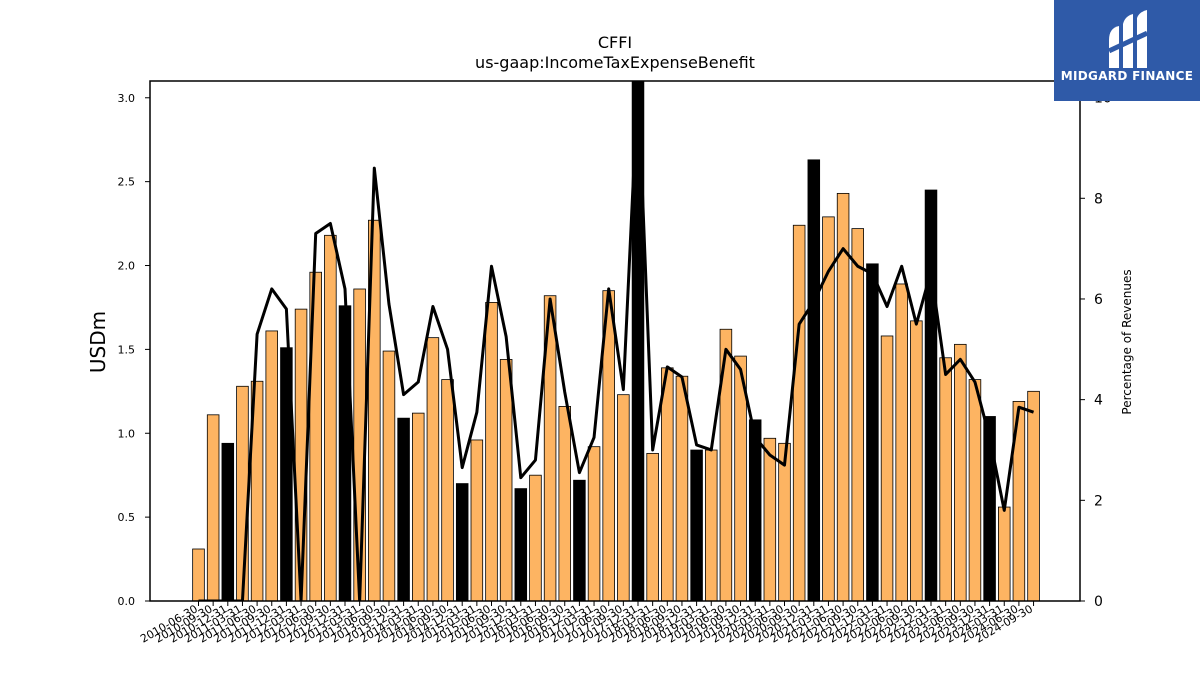 The height and width of the screenshot is (675, 1200). What do you see at coordinates (1098, 300) in the screenshot?
I see `y2-tick-label: 6` at bounding box center [1098, 300].